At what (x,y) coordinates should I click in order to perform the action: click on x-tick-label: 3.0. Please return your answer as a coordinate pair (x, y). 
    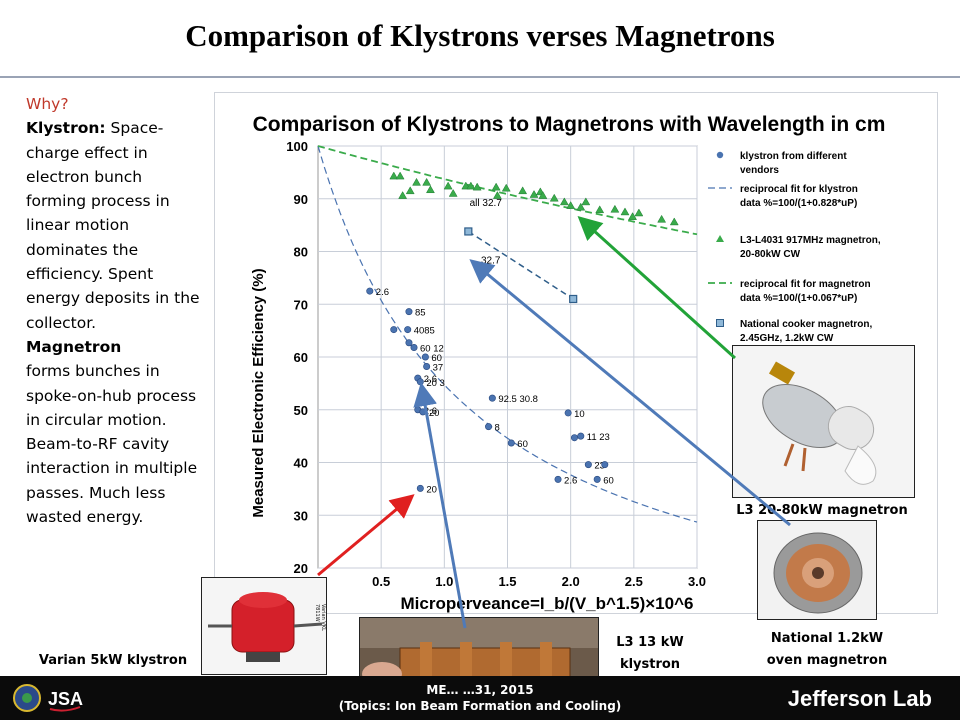
    Looking at the image, I should click on (697, 581).